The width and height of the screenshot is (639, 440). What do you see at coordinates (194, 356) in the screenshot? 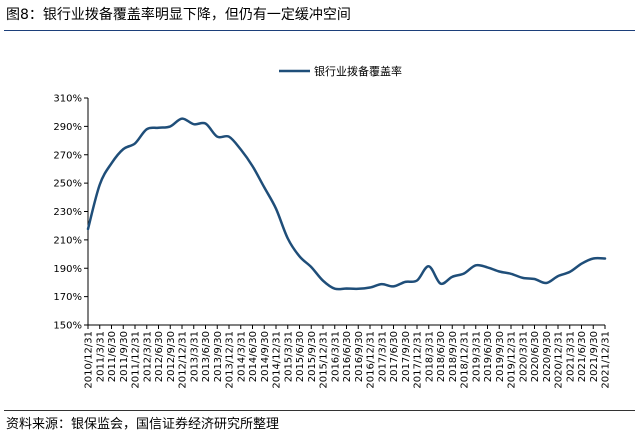
I see `x-tick-label: 2013/3/31` at bounding box center [194, 356].